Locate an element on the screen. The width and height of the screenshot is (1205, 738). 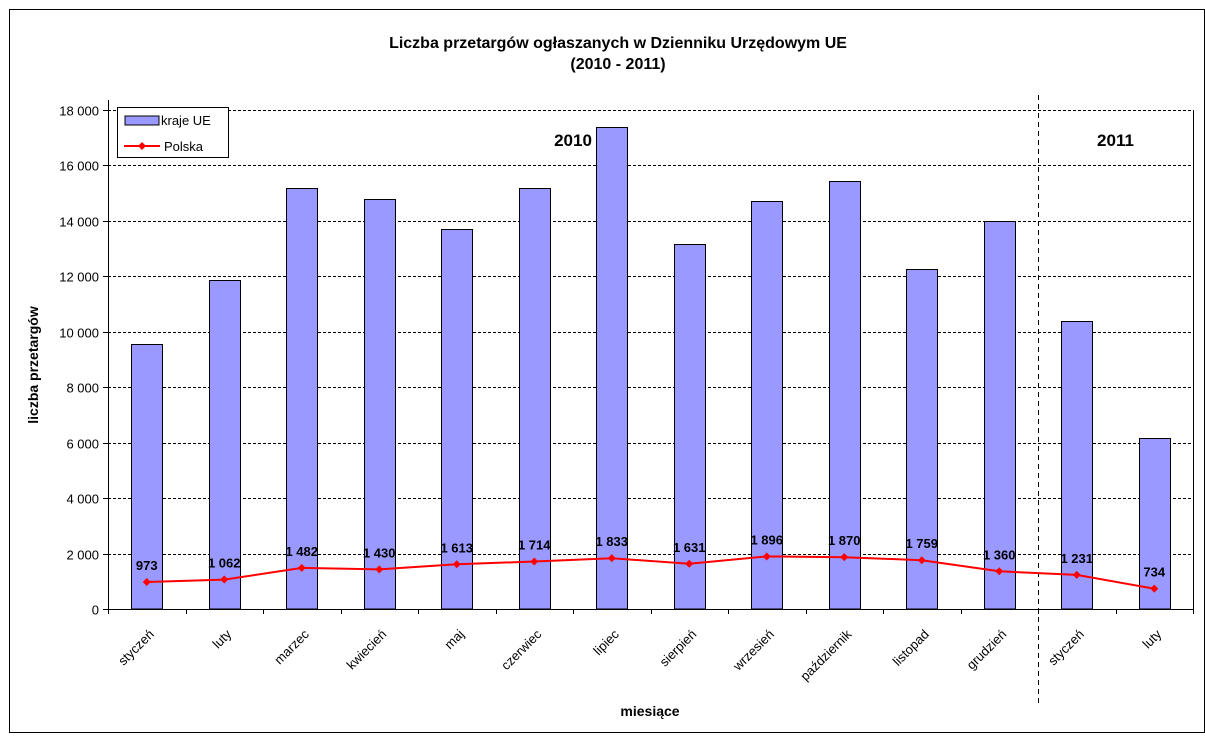
legend-swatch-kraje-ue is located at coordinates (142, 120).